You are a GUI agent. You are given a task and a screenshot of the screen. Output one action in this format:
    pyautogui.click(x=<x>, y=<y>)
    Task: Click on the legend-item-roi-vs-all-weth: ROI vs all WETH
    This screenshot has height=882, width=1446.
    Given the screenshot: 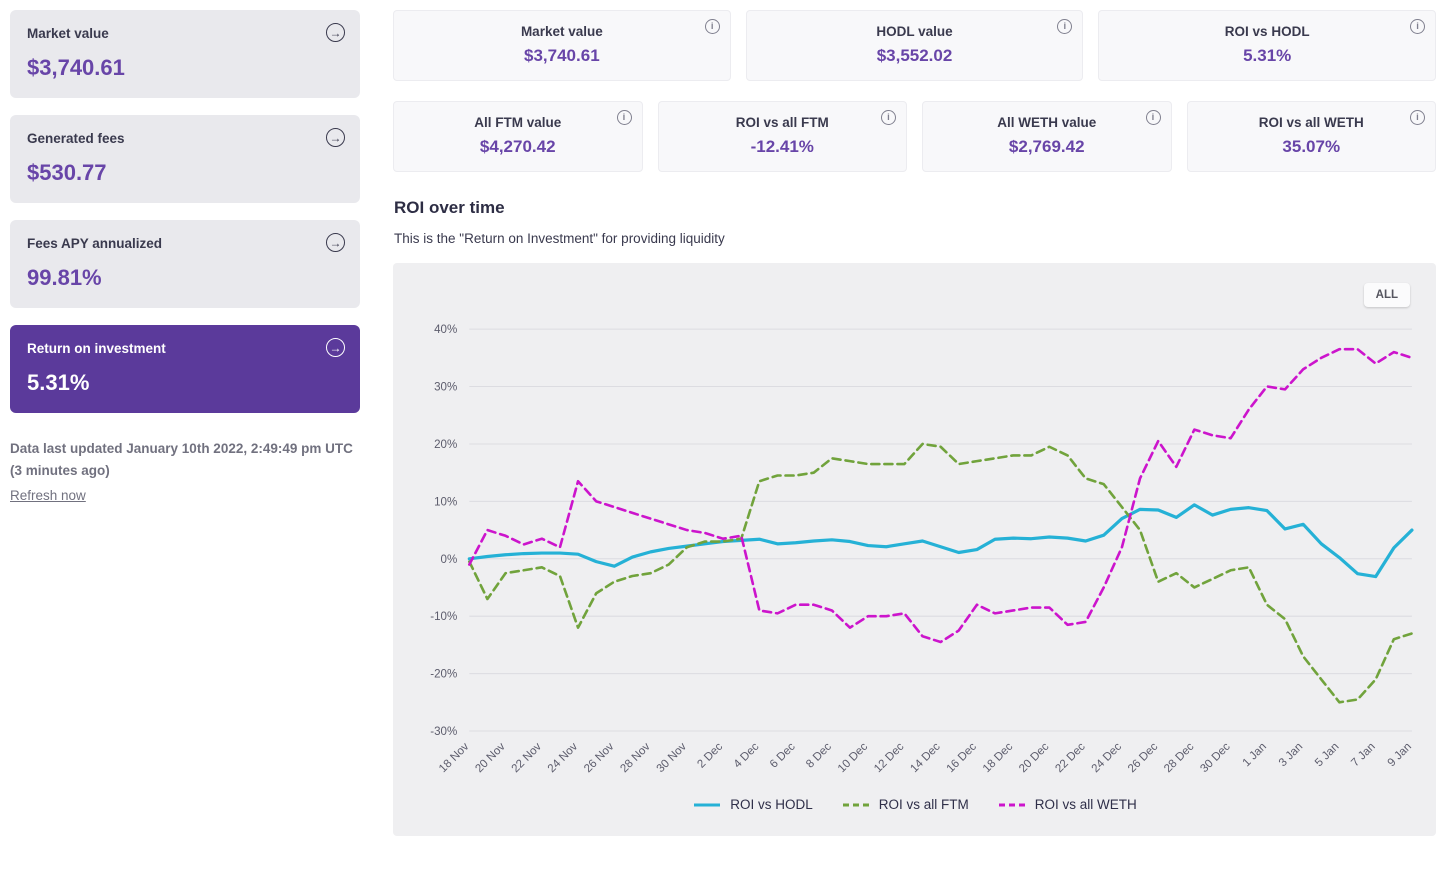 What is the action you would take?
    pyautogui.click(x=1067, y=804)
    